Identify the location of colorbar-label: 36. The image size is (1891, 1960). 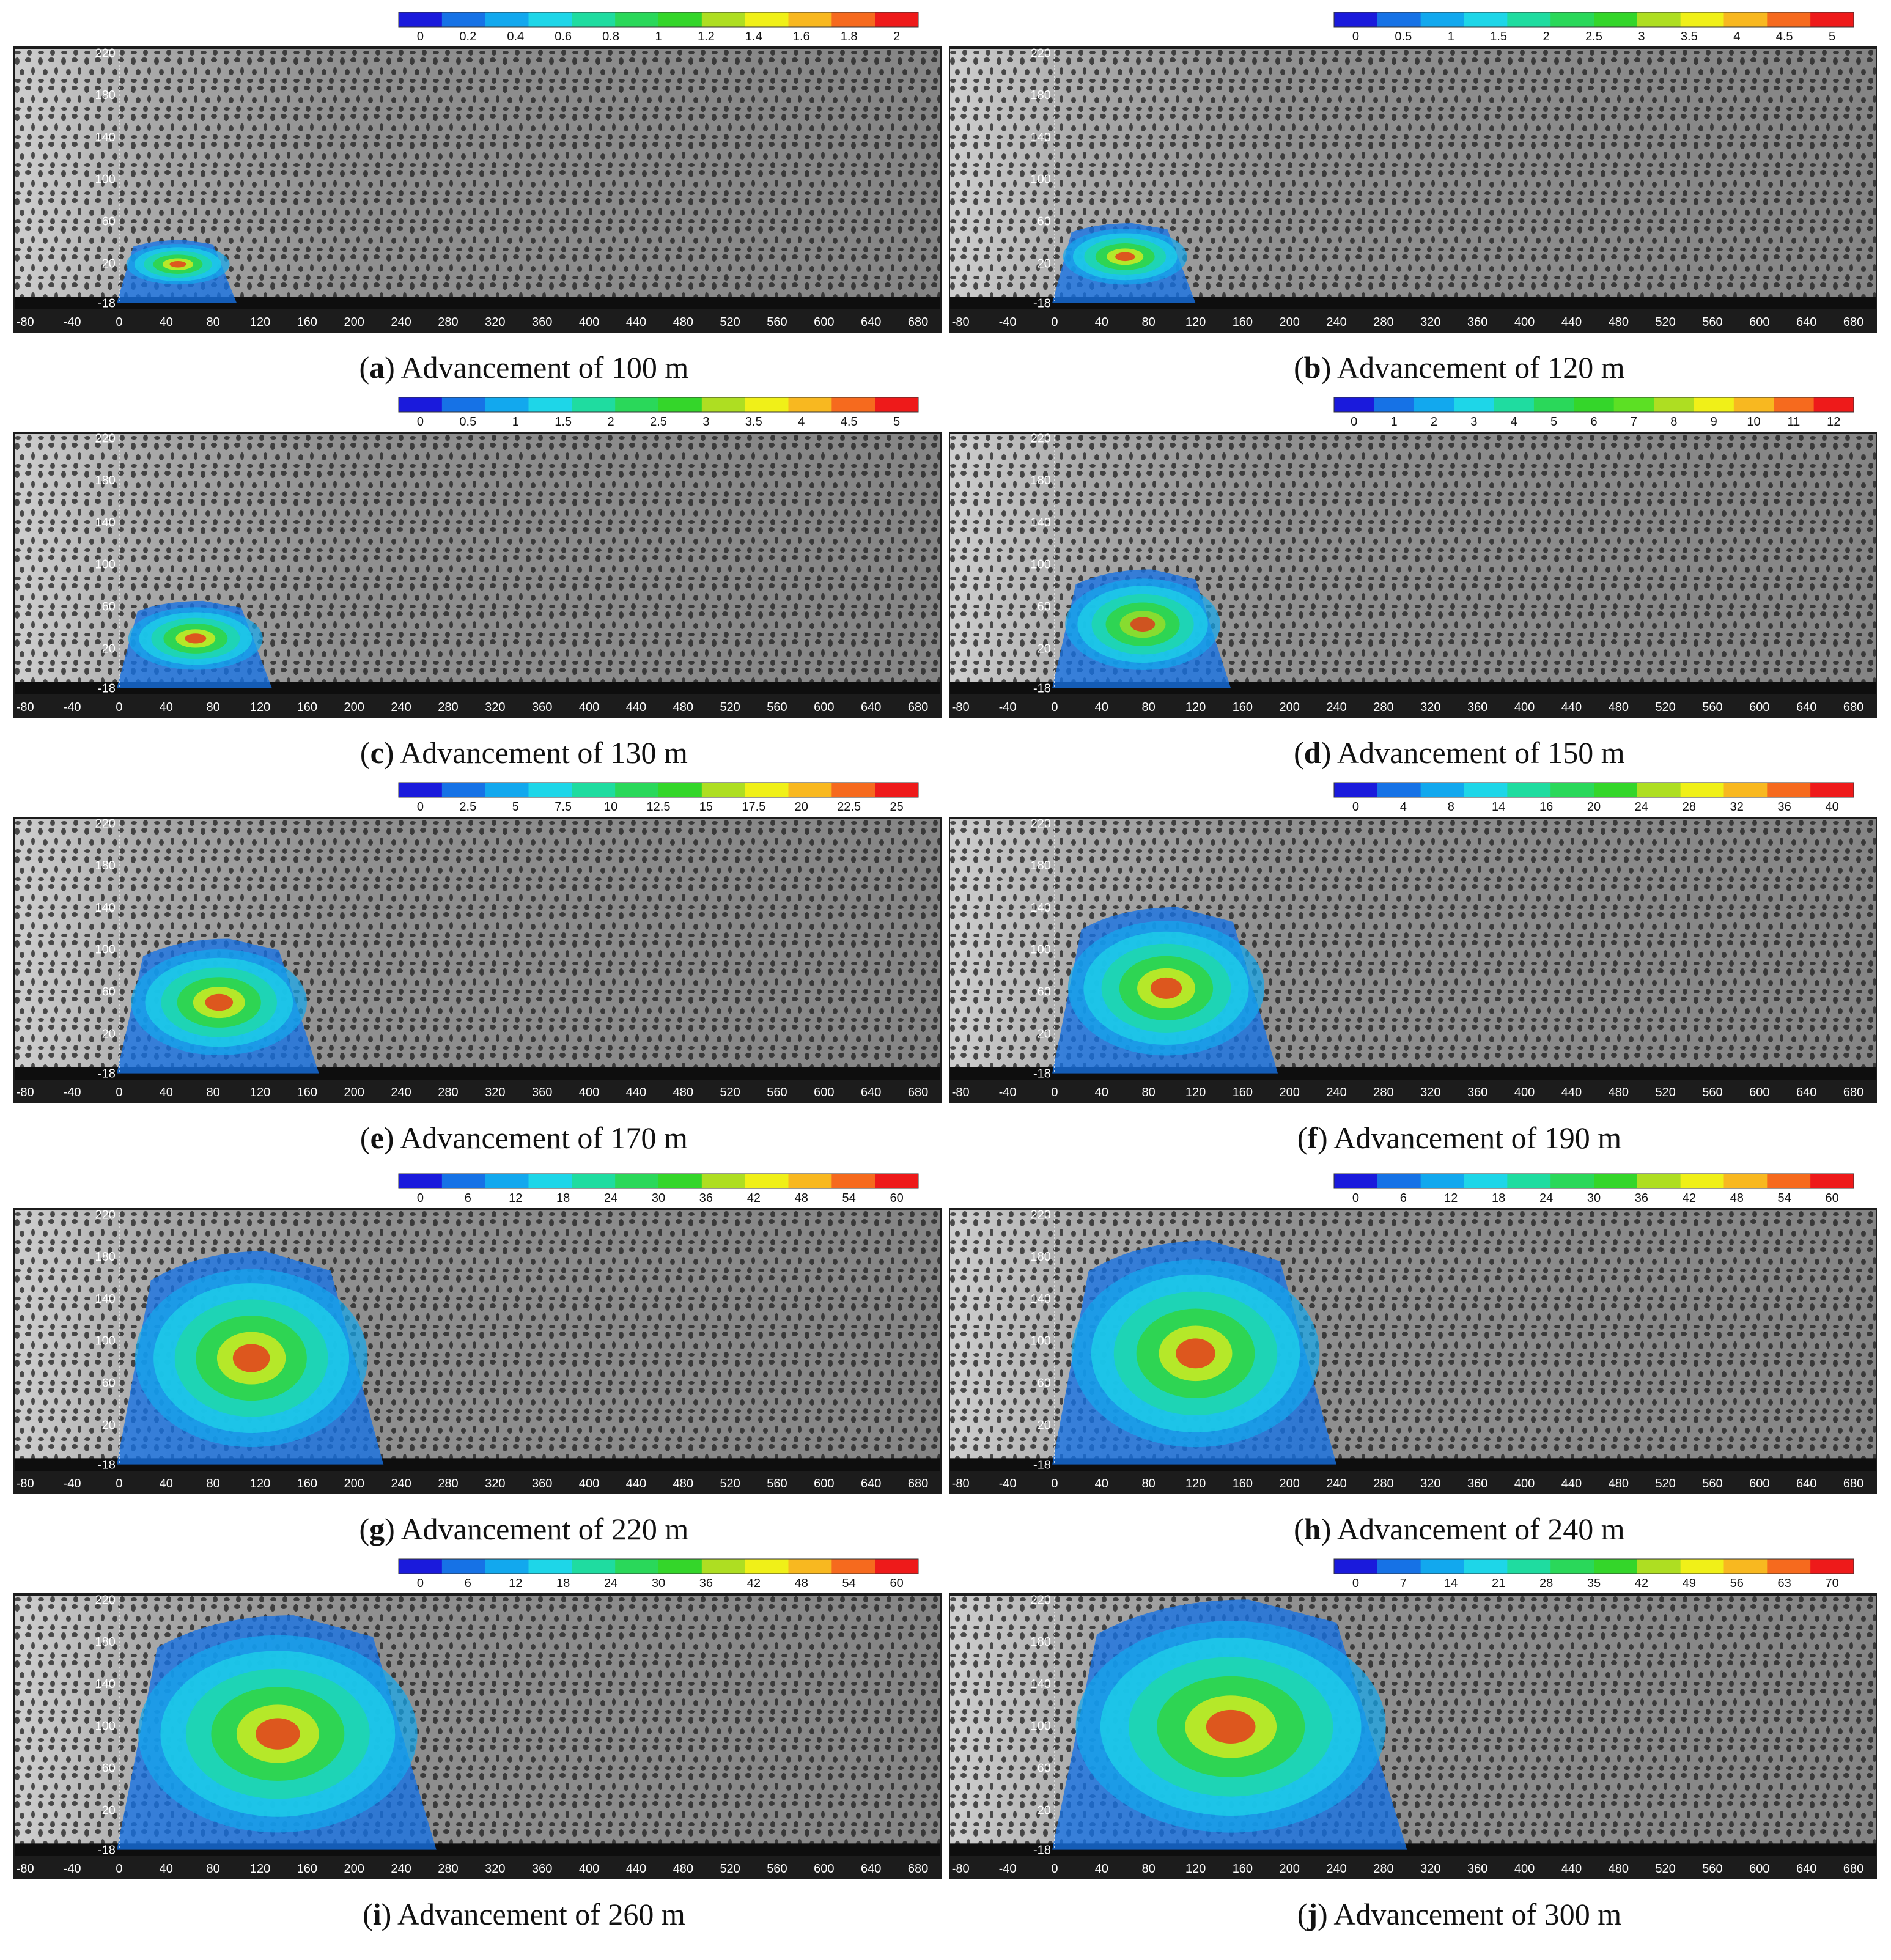
(706, 1583).